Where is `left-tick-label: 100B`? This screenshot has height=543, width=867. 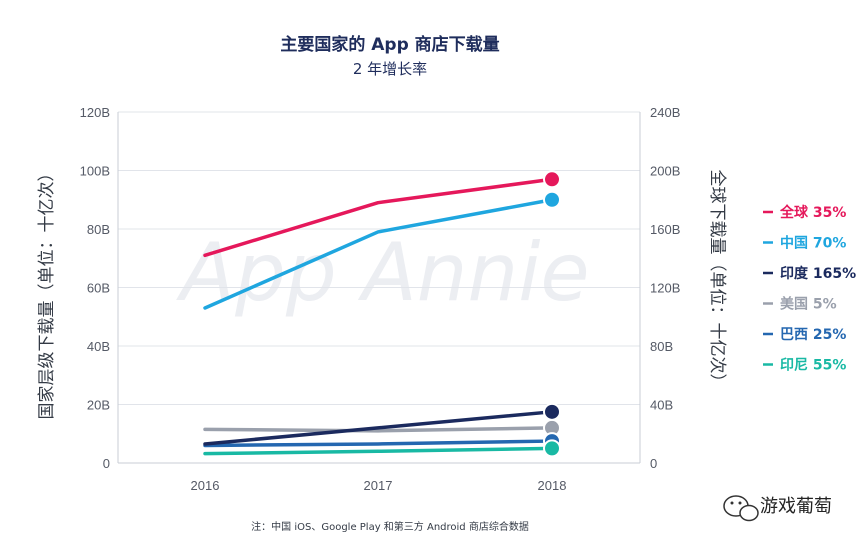 left-tick-label: 100B is located at coordinates (95, 171).